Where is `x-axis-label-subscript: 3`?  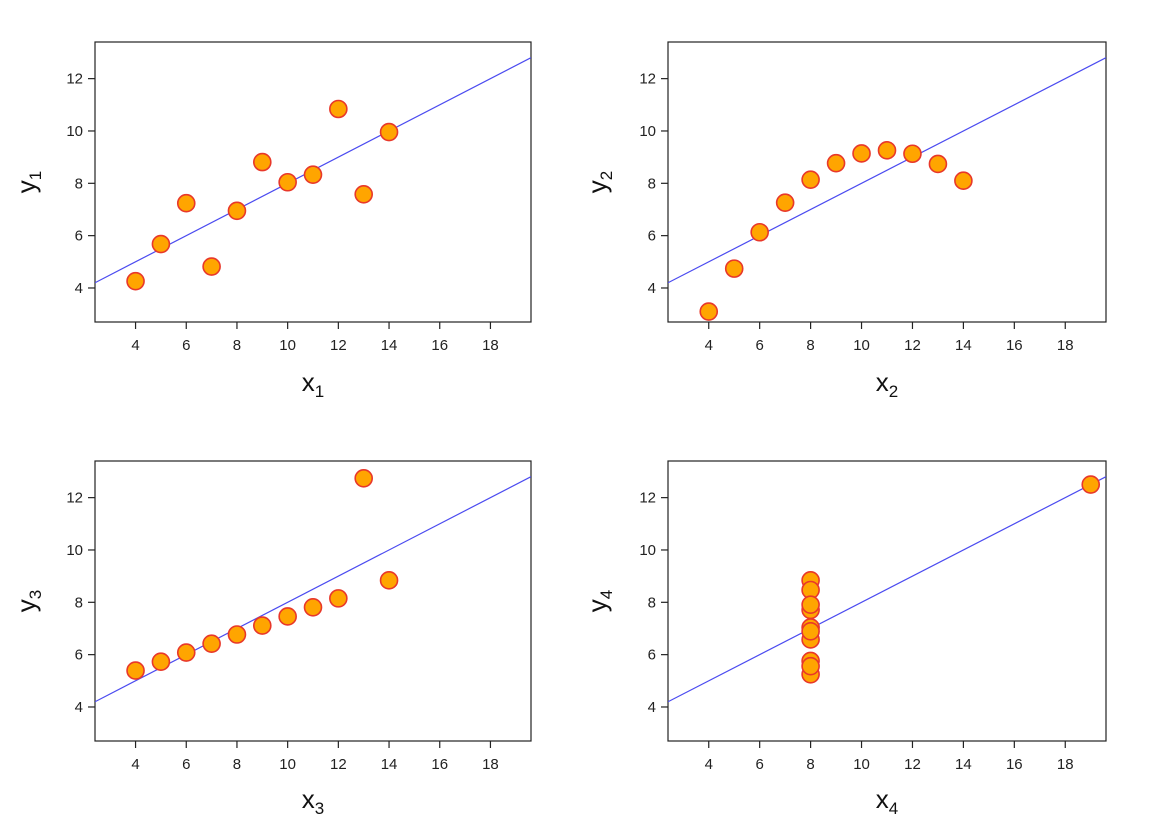
x-axis-label-subscript: 3 is located at coordinates (319, 808).